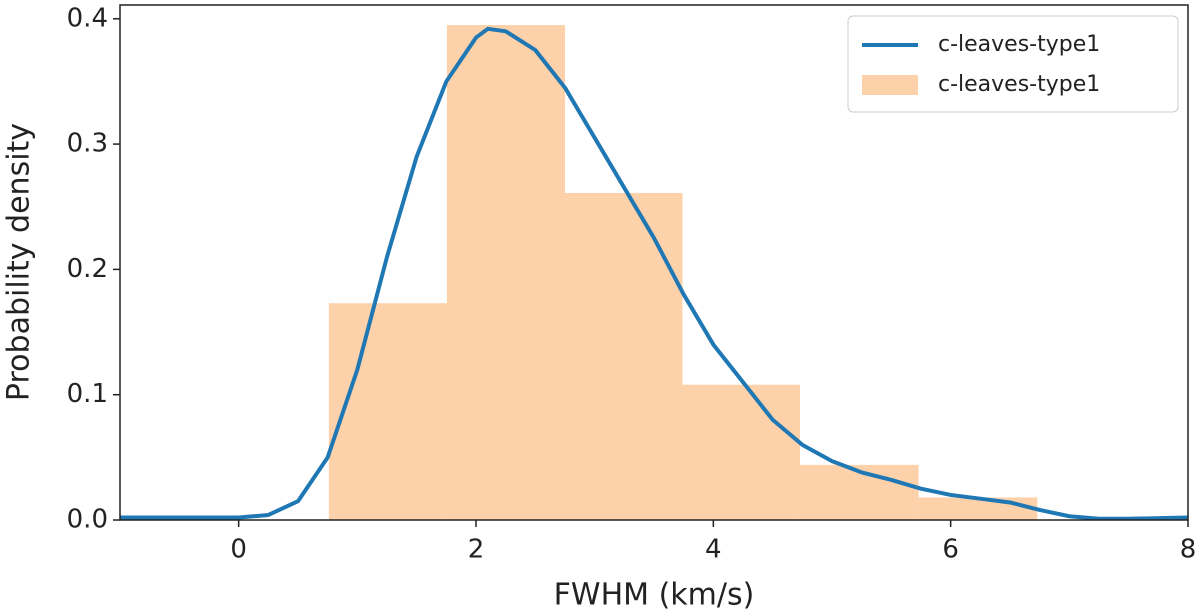 The height and width of the screenshot is (615, 1200). Describe the element at coordinates (87, 394) in the screenshot. I see `y-tick-label: 0.1` at that location.